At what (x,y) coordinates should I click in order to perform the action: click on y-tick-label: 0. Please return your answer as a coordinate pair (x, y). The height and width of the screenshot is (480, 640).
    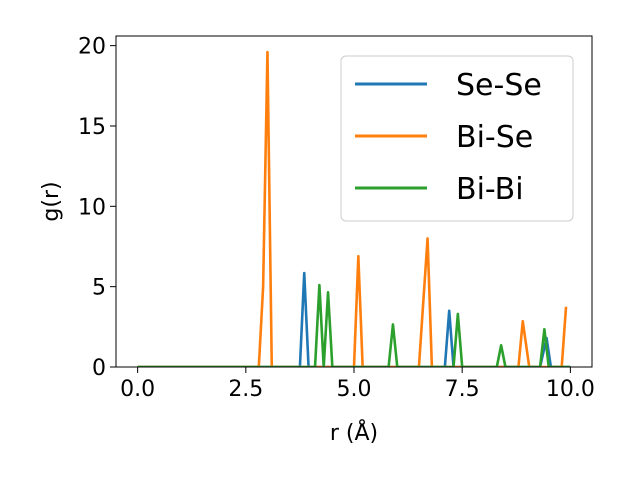
    Looking at the image, I should click on (99, 368).